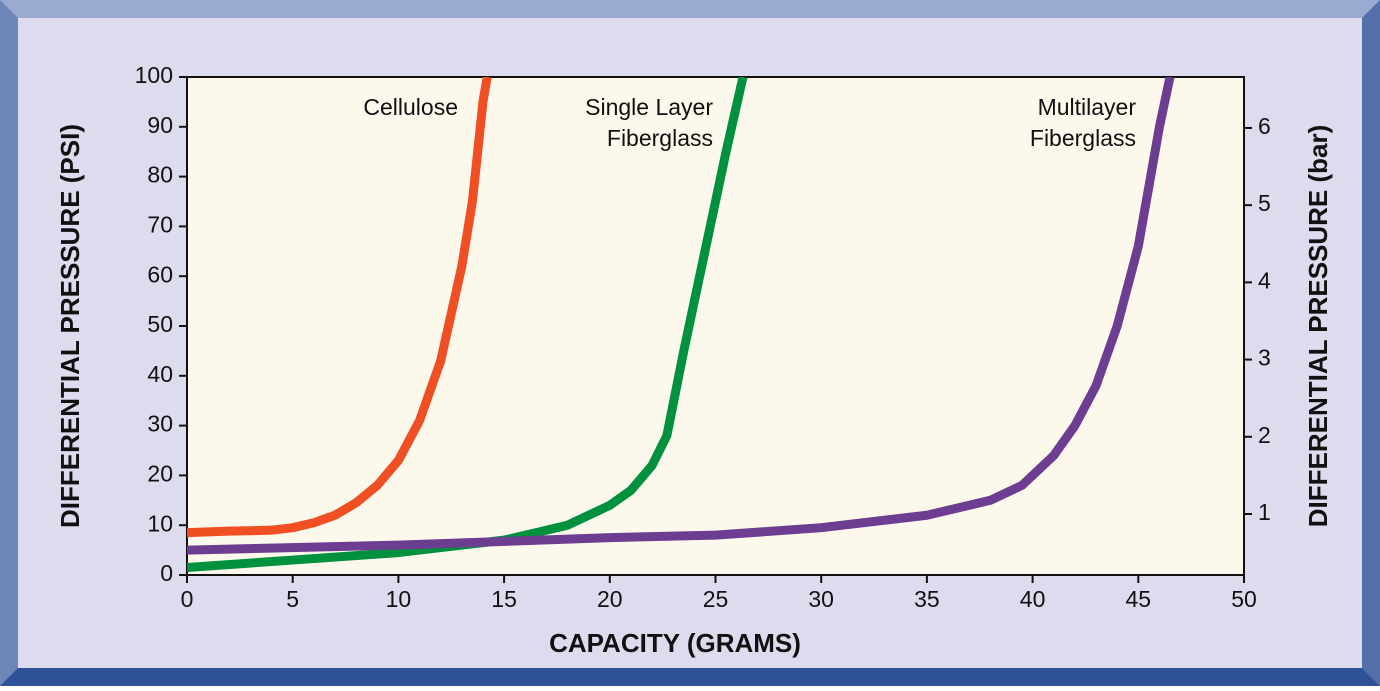 This screenshot has width=1380, height=691. I want to click on x-tick-label: 15, so click(504, 599).